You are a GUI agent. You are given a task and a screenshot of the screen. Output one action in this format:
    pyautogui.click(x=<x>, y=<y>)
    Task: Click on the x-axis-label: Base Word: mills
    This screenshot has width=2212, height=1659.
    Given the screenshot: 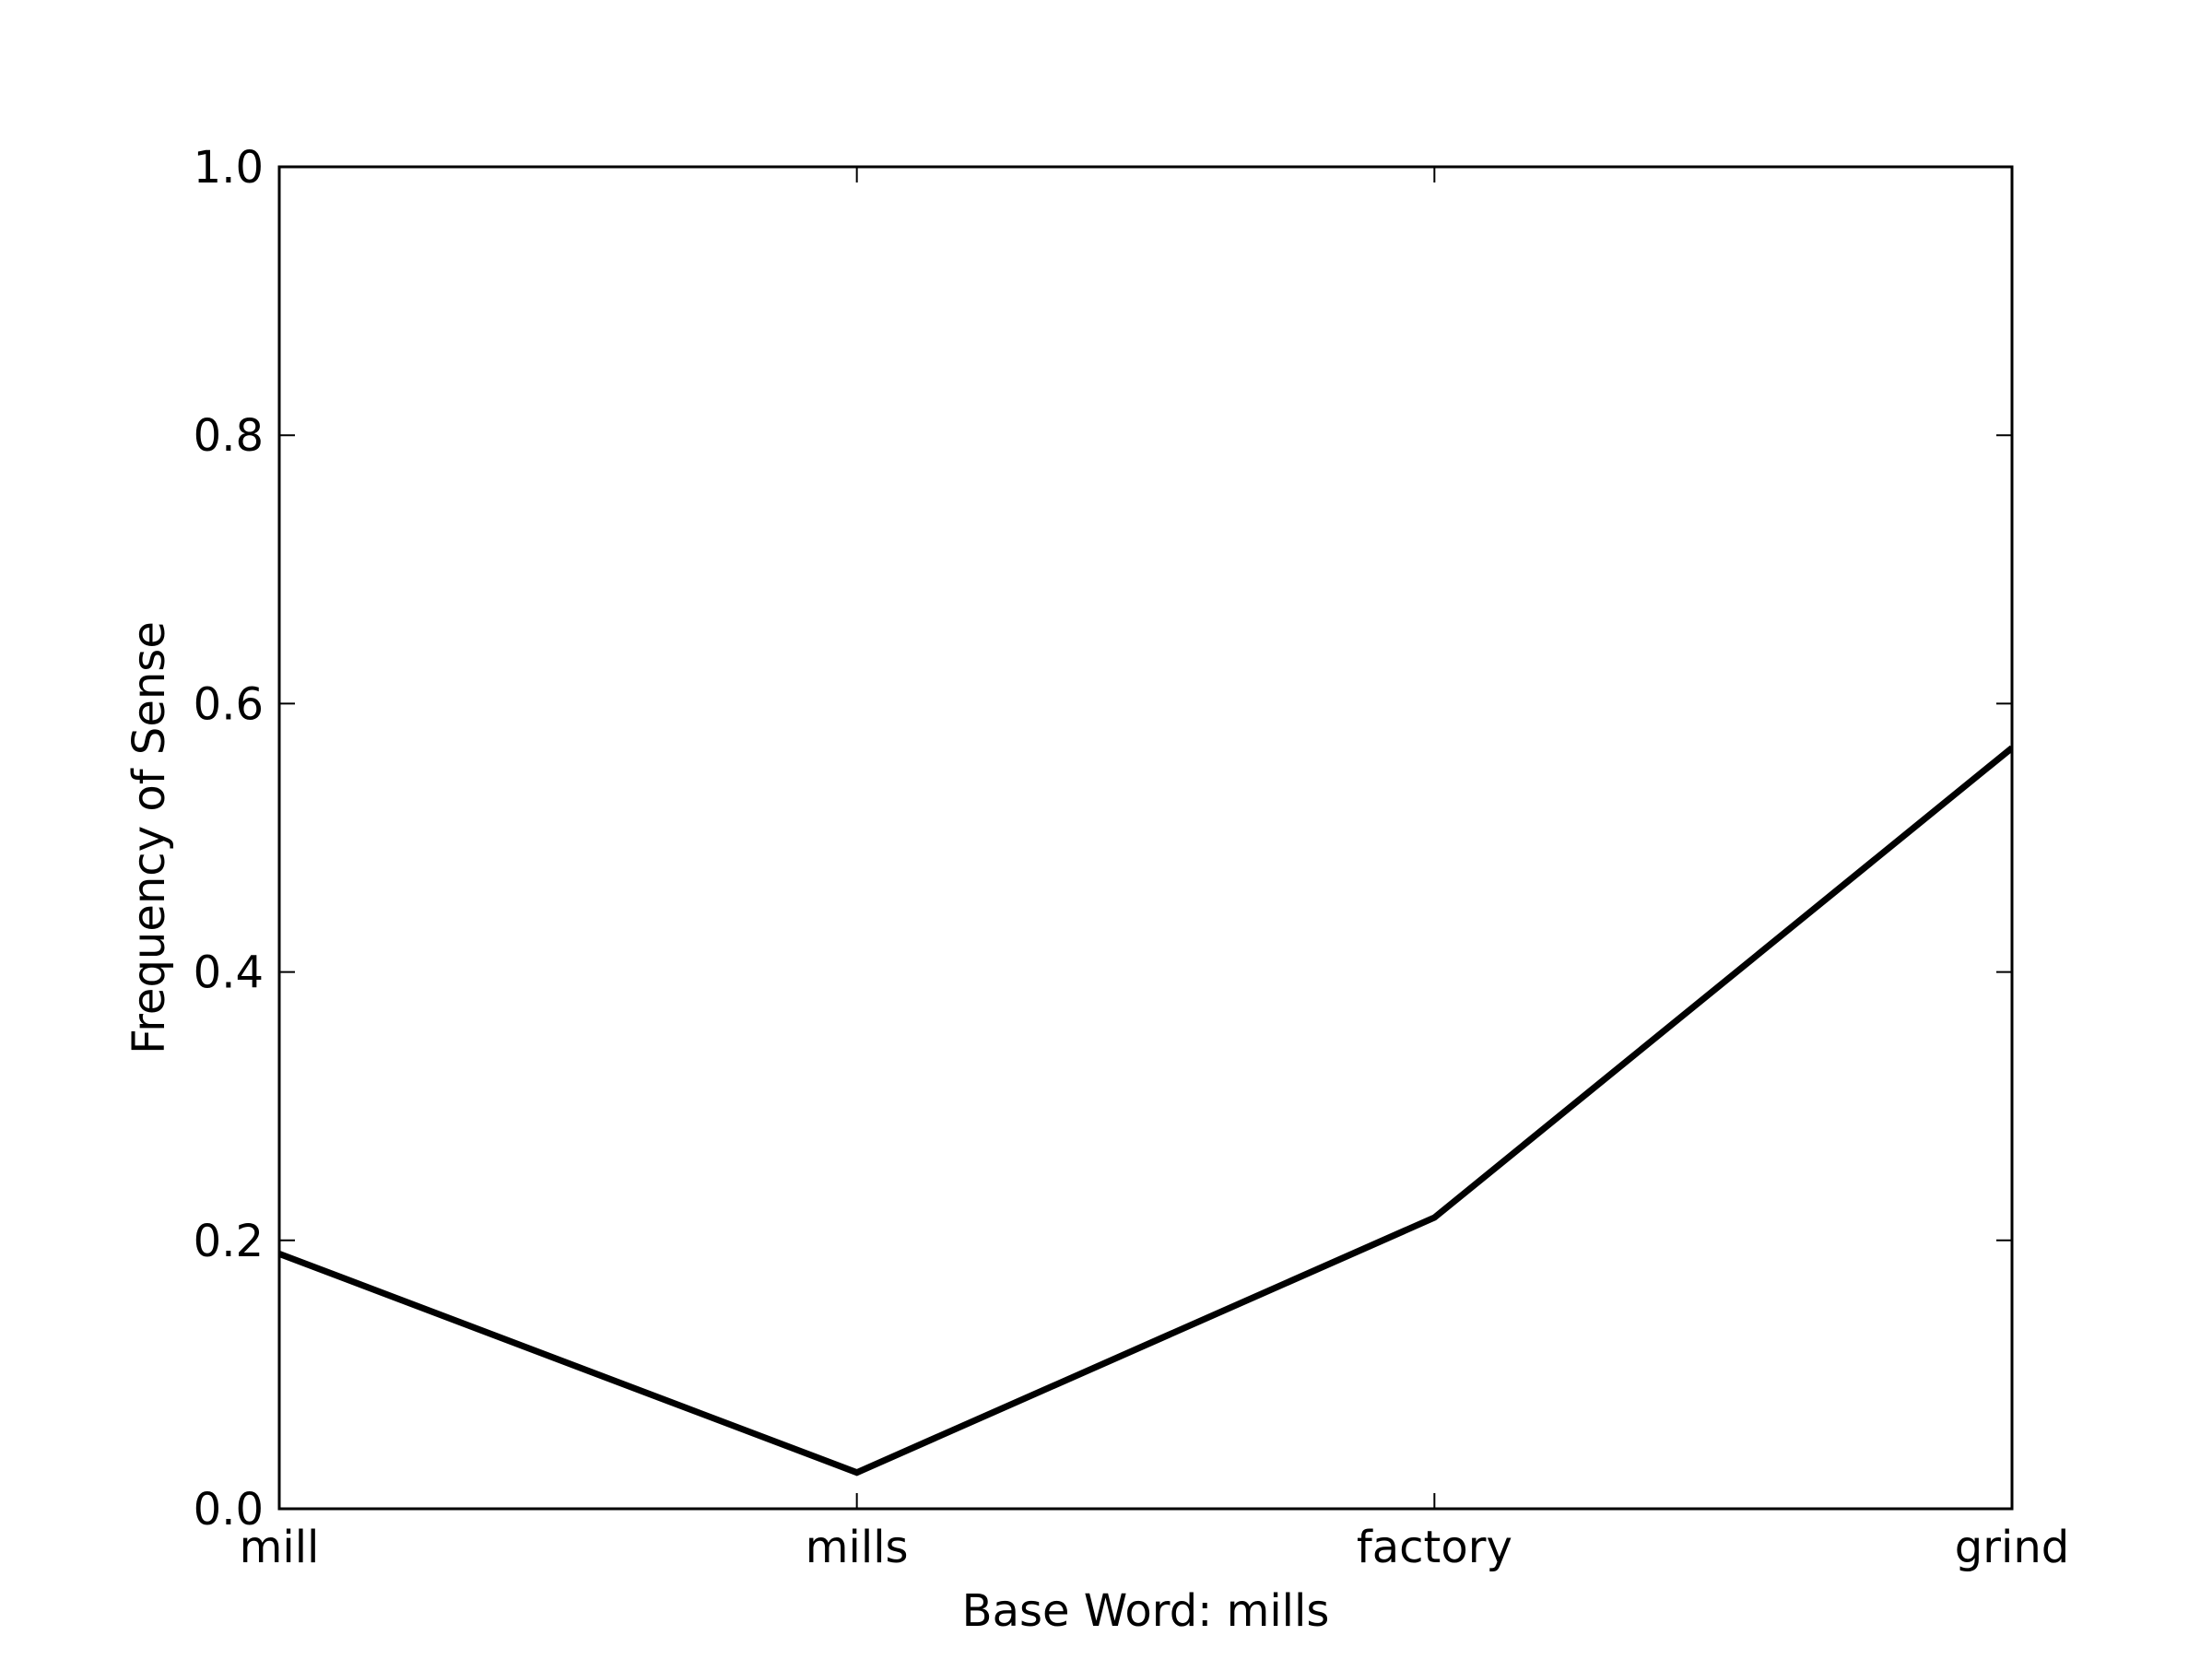 What is the action you would take?
    pyautogui.click(x=1146, y=1611)
    